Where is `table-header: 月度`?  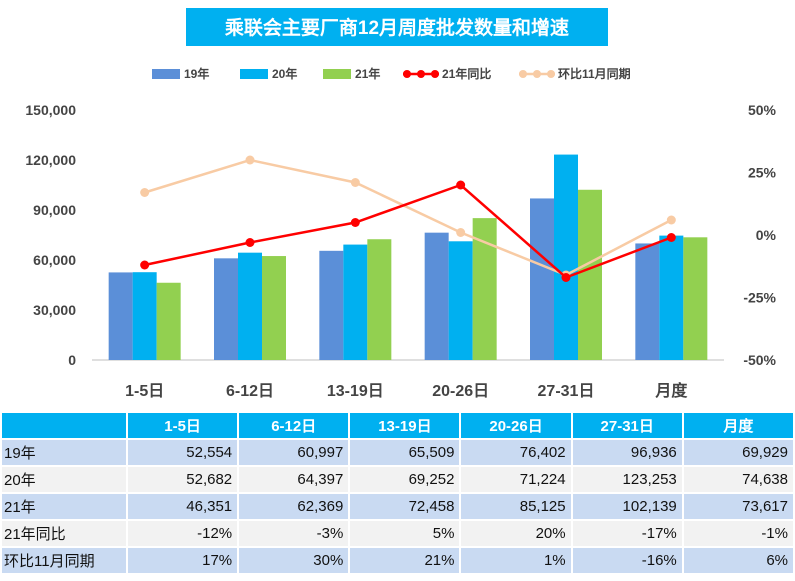
table-header: 月度 is located at coordinates (738, 425).